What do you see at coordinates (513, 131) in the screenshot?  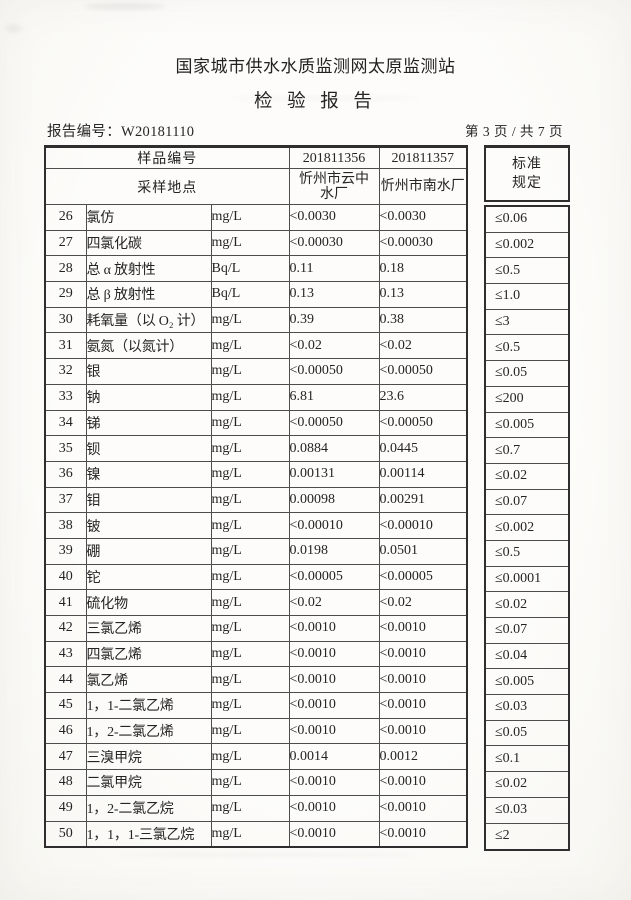 I see `page-indicator: 第 3 页 / 共 7 页` at bounding box center [513, 131].